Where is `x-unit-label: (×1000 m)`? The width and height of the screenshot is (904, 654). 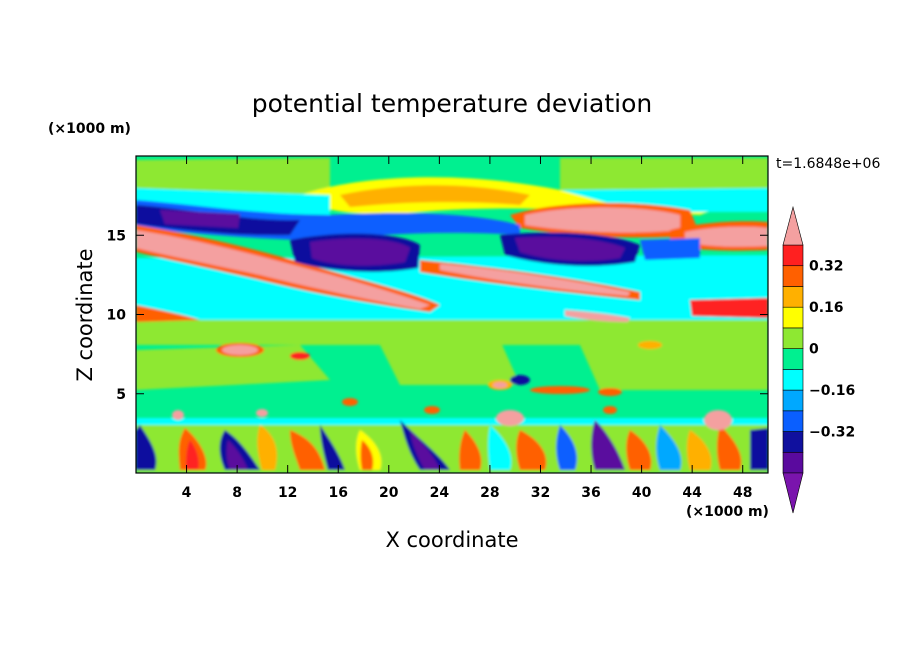
x-unit-label: (×1000 m) is located at coordinates (727, 512).